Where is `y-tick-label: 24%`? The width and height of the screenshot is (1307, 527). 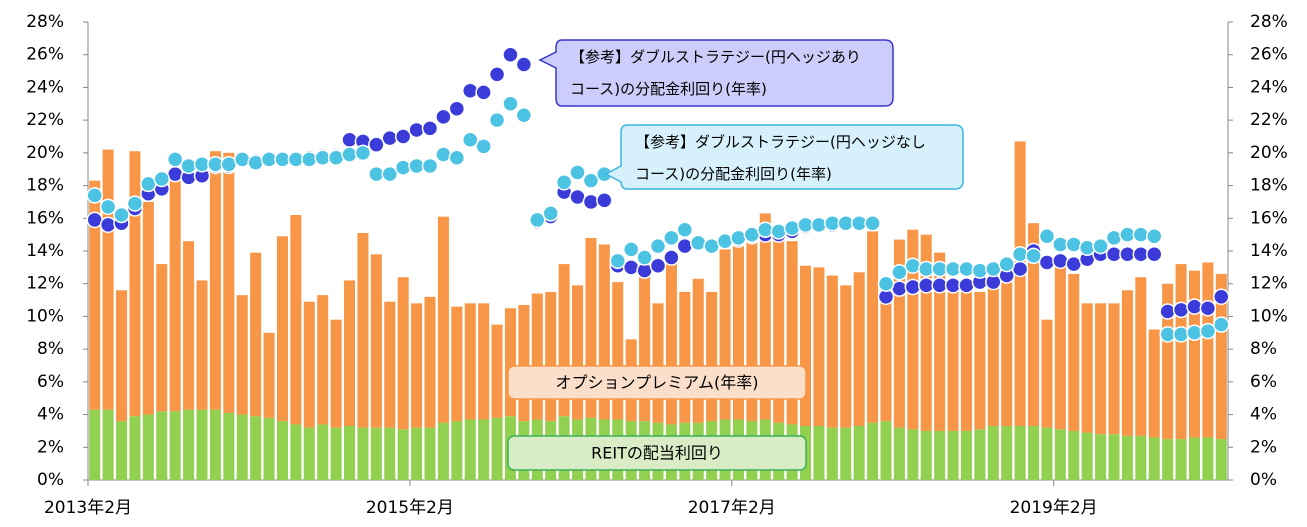
y-tick-label: 24% is located at coordinates (45, 87).